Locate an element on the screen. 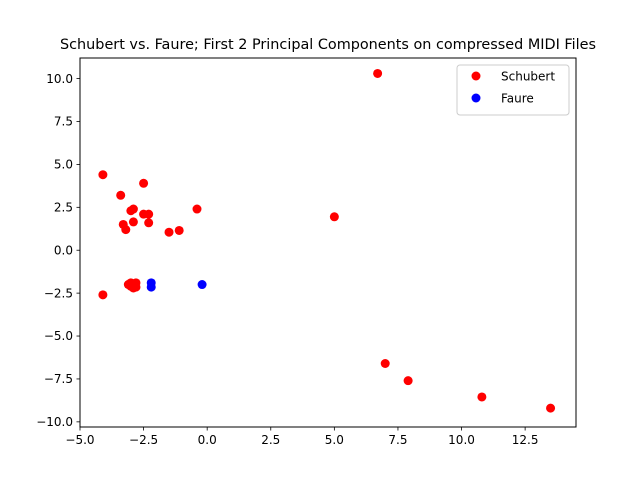  x-tick-label: −5.0 is located at coordinates (79, 440).